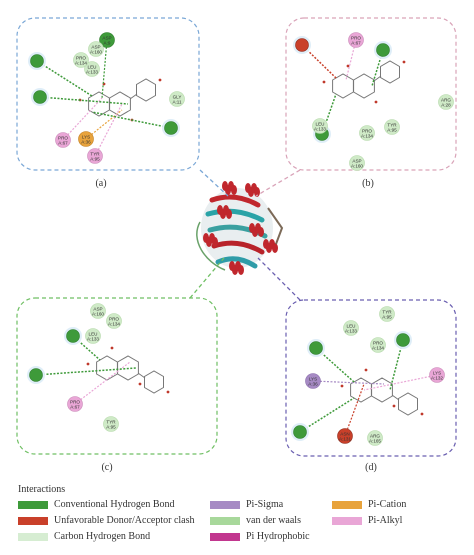 The width and height of the screenshot is (474, 555). What do you see at coordinates (273, 520) in the screenshot?
I see `legend-label: van der waals` at bounding box center [273, 520].